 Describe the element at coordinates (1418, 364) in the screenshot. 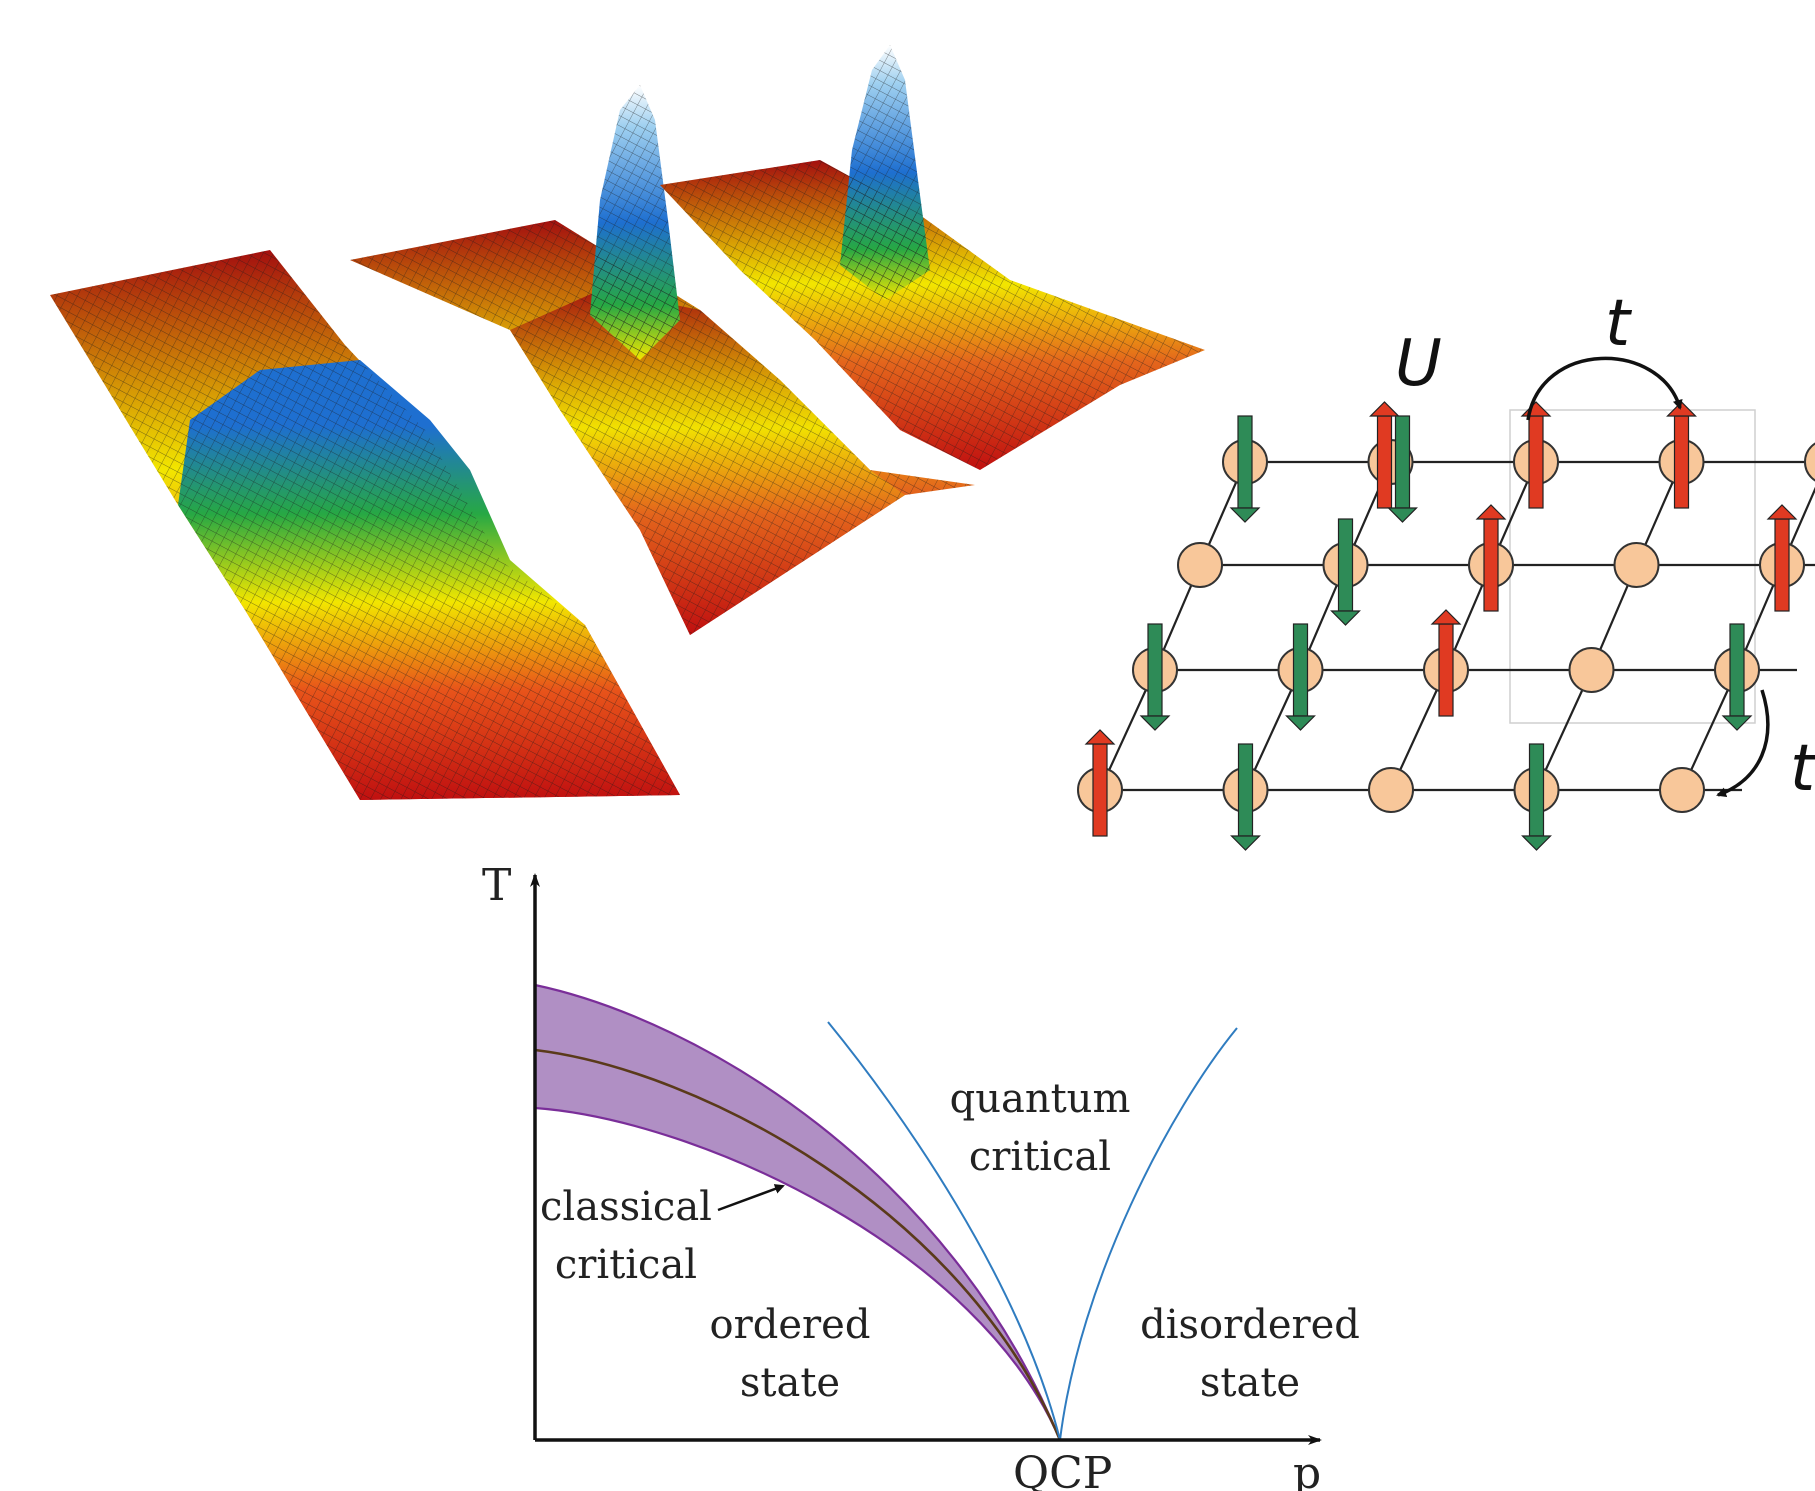

I see `interaction-label: U` at that location.